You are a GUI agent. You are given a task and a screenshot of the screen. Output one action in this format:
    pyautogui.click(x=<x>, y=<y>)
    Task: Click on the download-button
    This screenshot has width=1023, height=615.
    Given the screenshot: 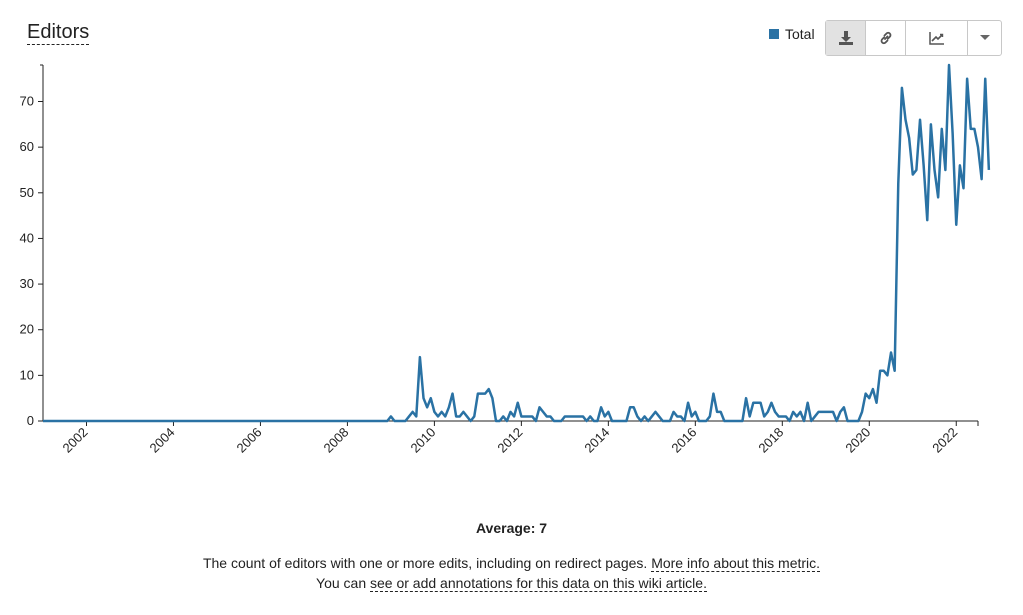 What is the action you would take?
    pyautogui.click(x=846, y=38)
    